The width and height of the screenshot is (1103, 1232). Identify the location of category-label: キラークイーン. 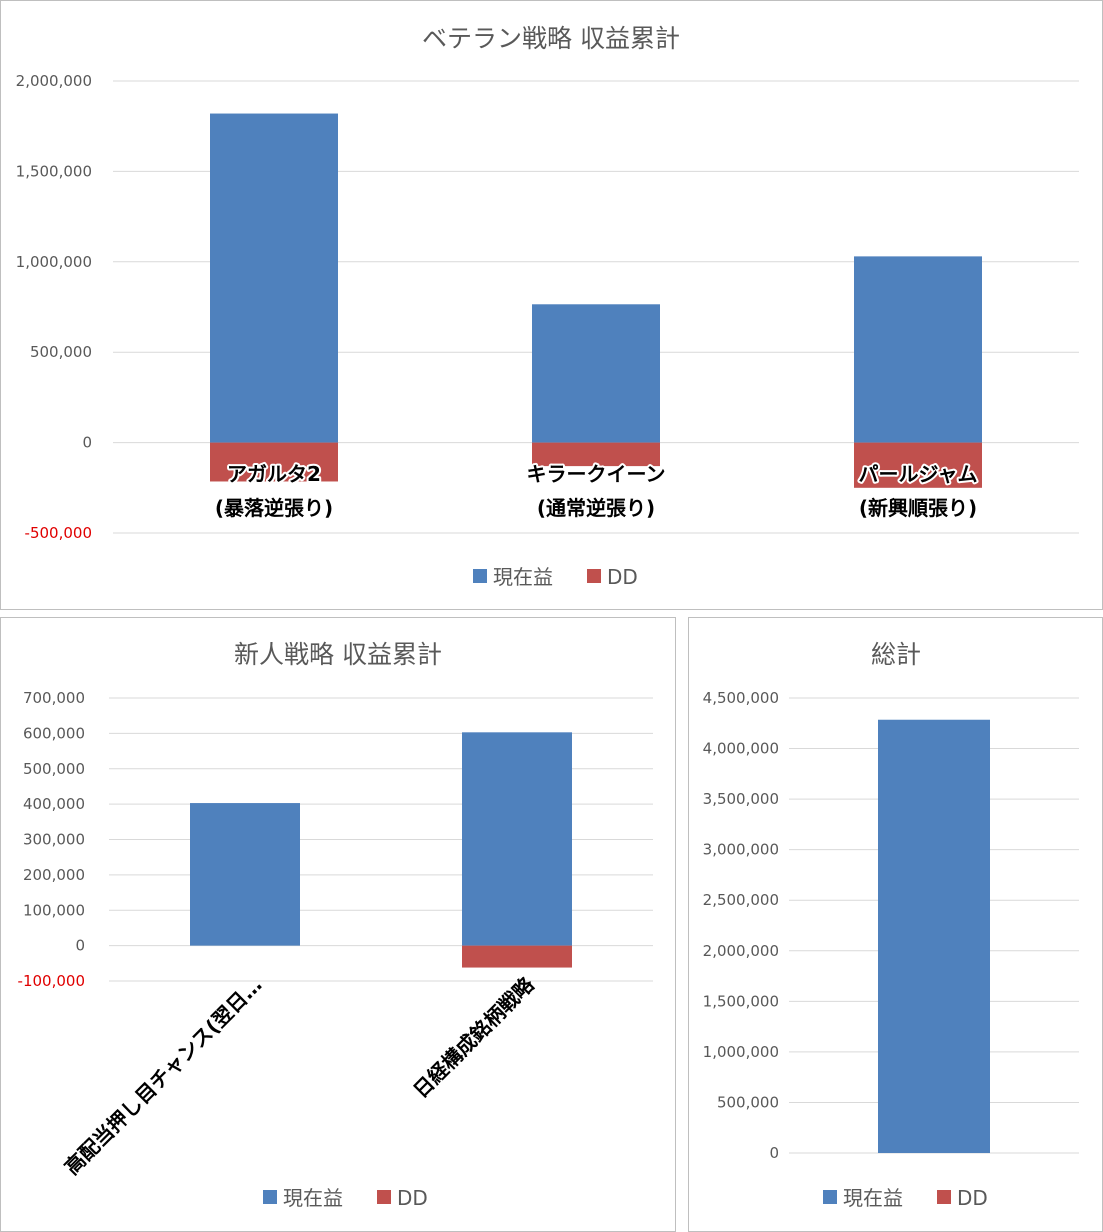
(596, 474).